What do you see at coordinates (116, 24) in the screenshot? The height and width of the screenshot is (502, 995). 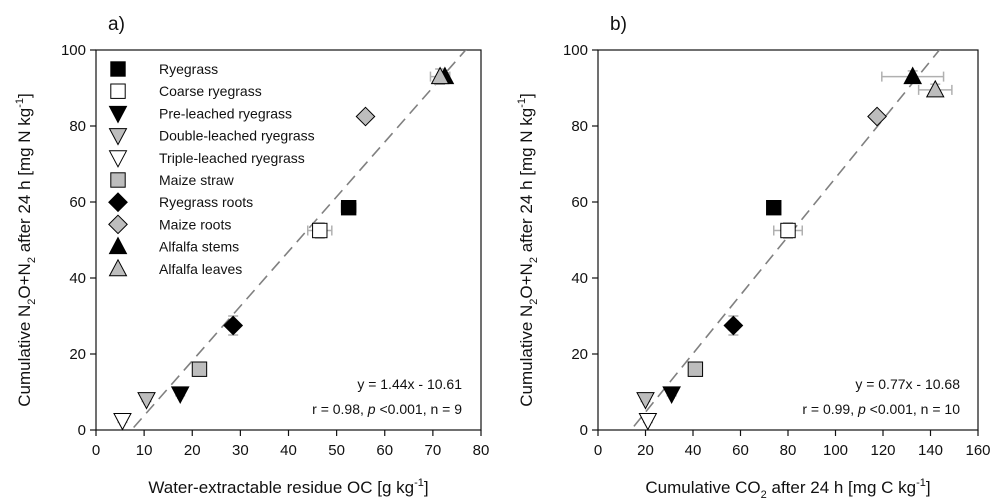 I see `panel-label-a: a)` at bounding box center [116, 24].